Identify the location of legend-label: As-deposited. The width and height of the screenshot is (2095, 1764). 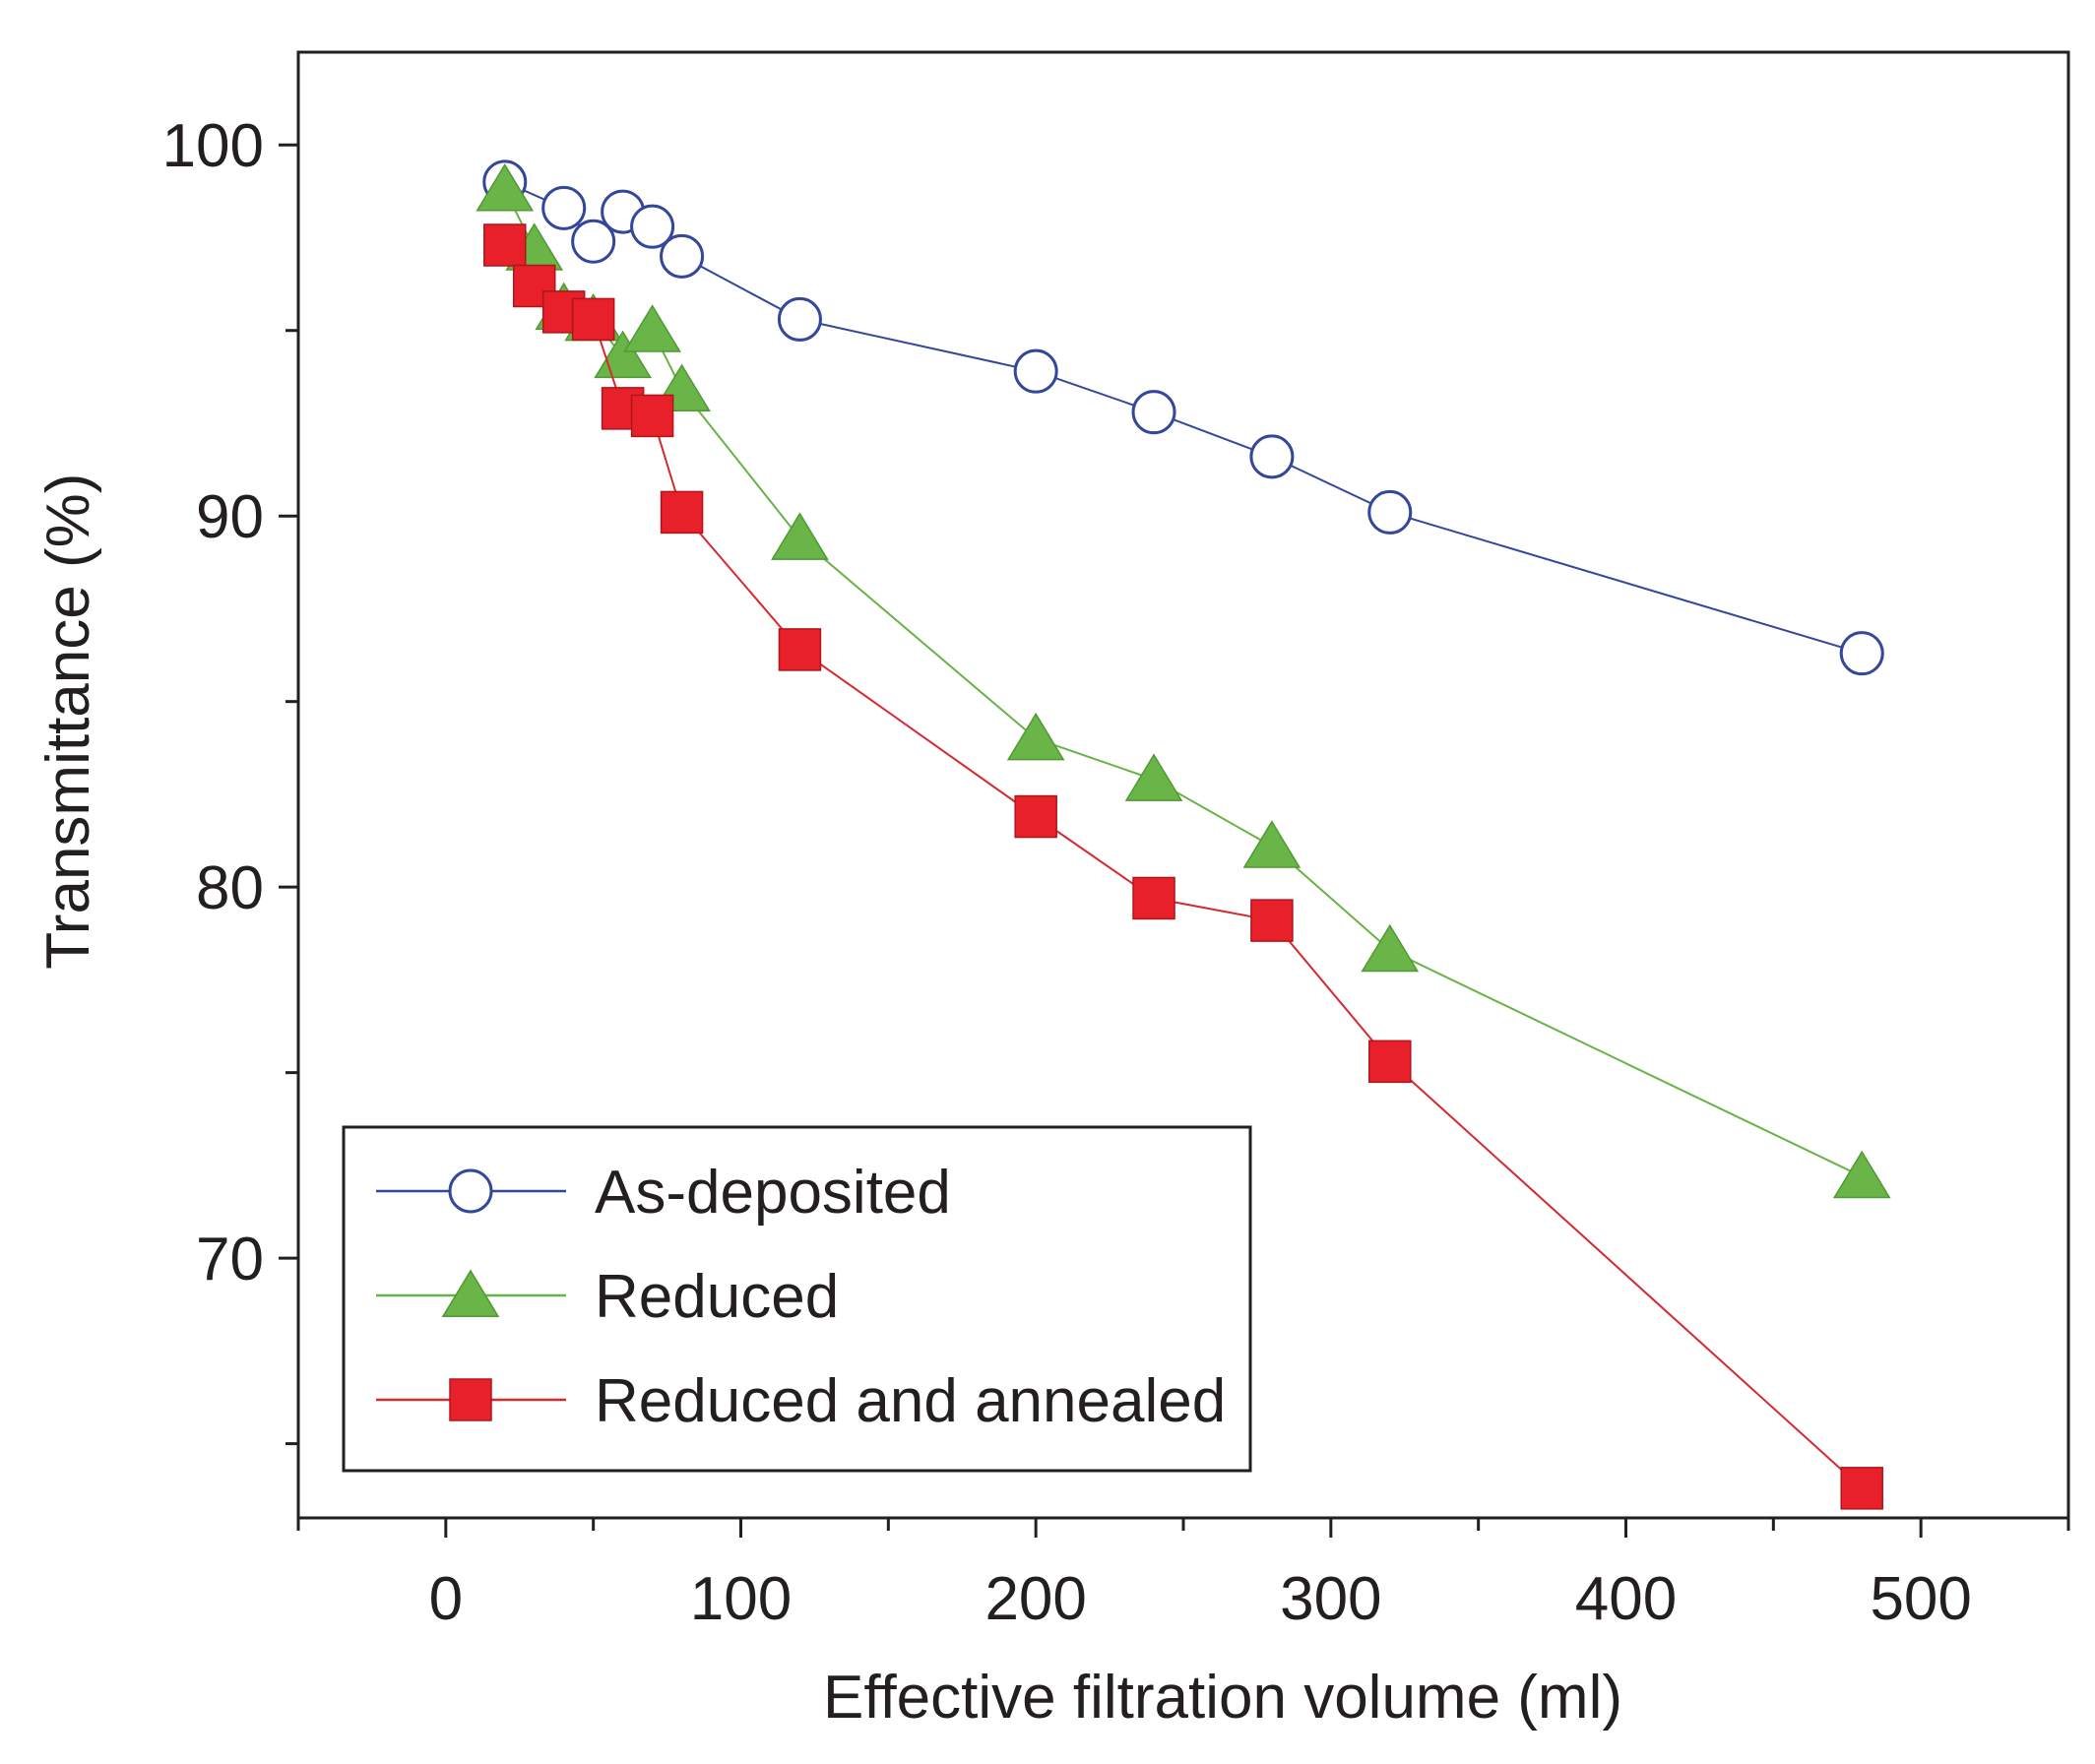
(773, 1193).